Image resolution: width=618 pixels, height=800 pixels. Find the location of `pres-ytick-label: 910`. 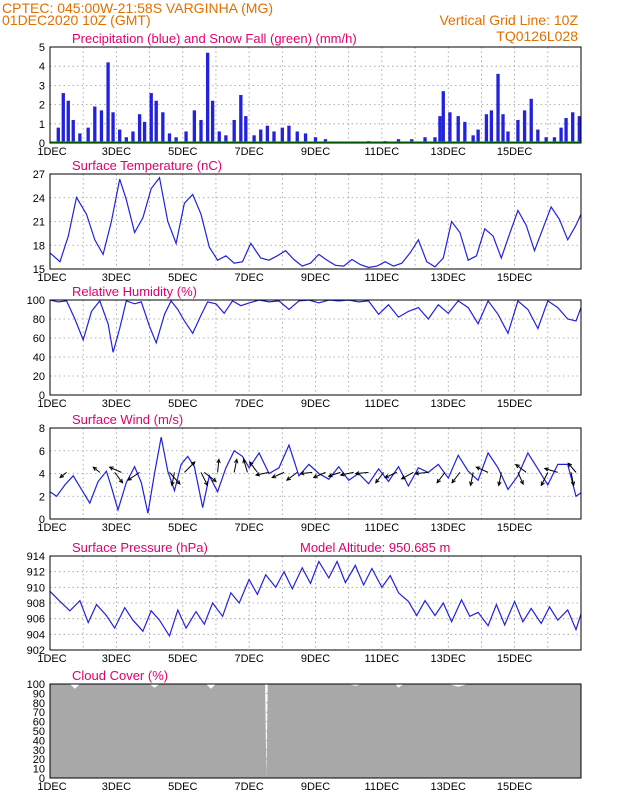

pres-ytick-label: 910 is located at coordinates (36, 588).